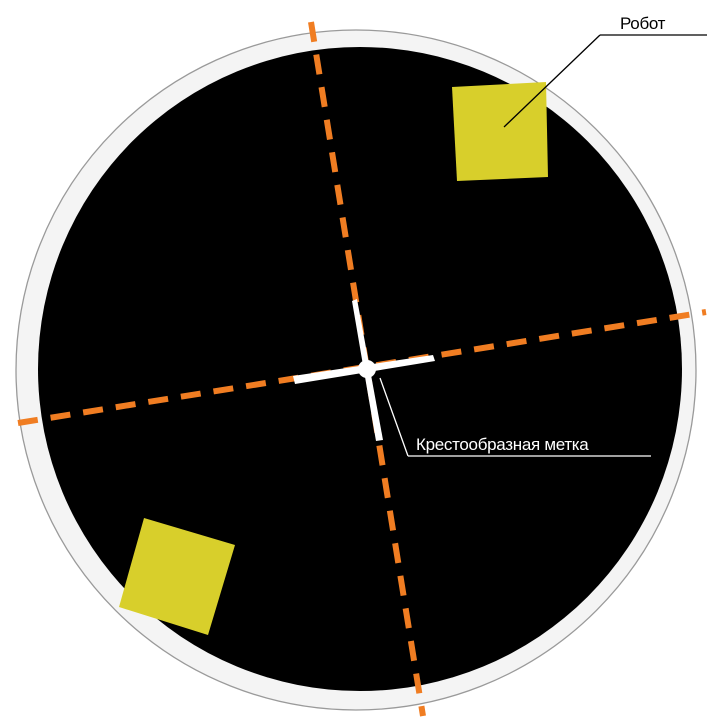  Describe the element at coordinates (394, 417) in the screenshot. I see `cross-mark-leader-line` at that location.